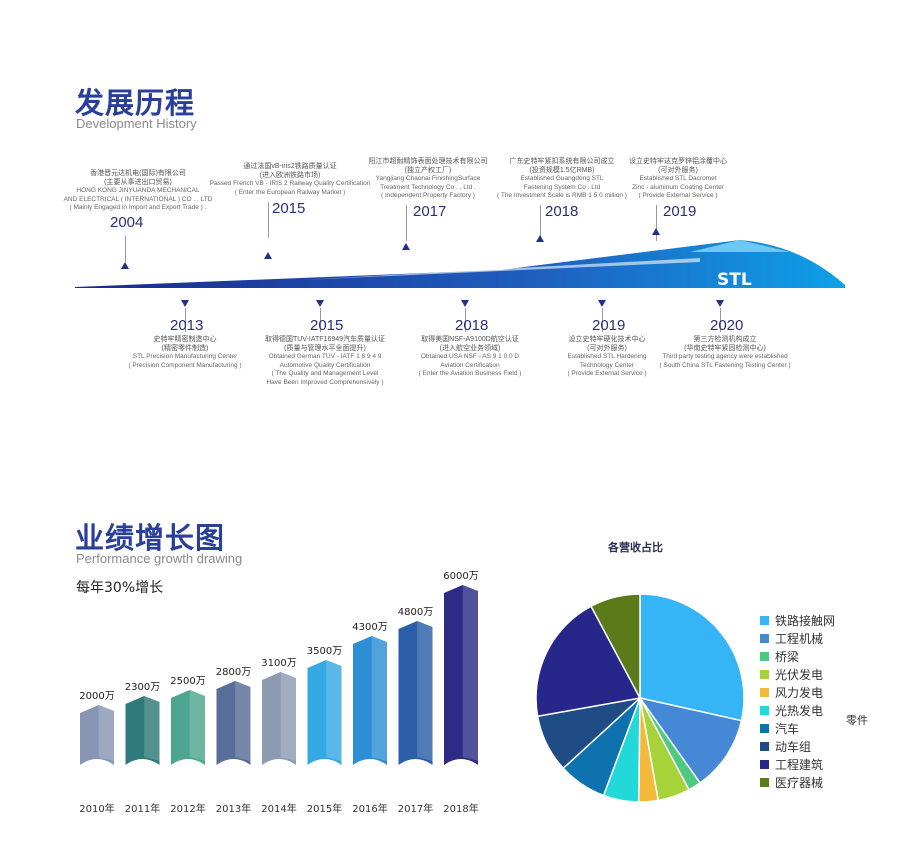 The height and width of the screenshot is (850, 913). I want to click on pie-chart, so click(640, 698).